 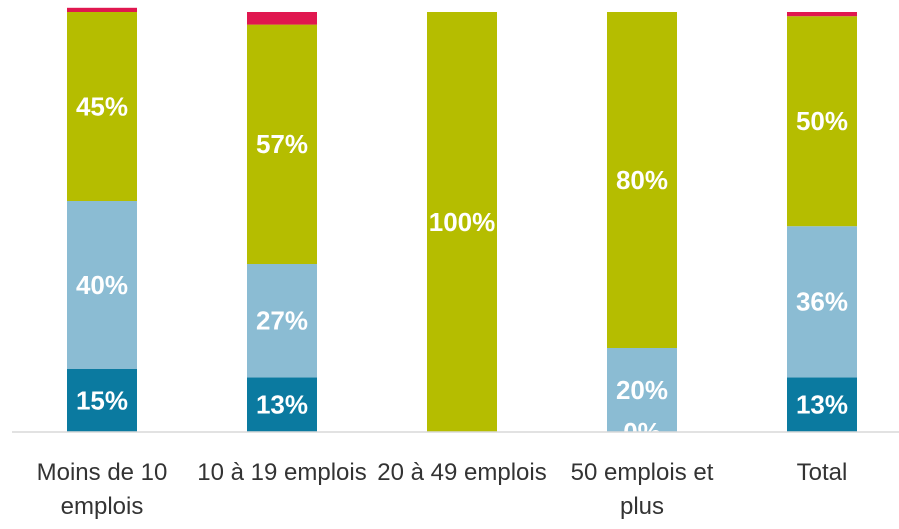 What do you see at coordinates (462, 472) in the screenshot?
I see `x-tick-label: 20 à 49 emplois` at bounding box center [462, 472].